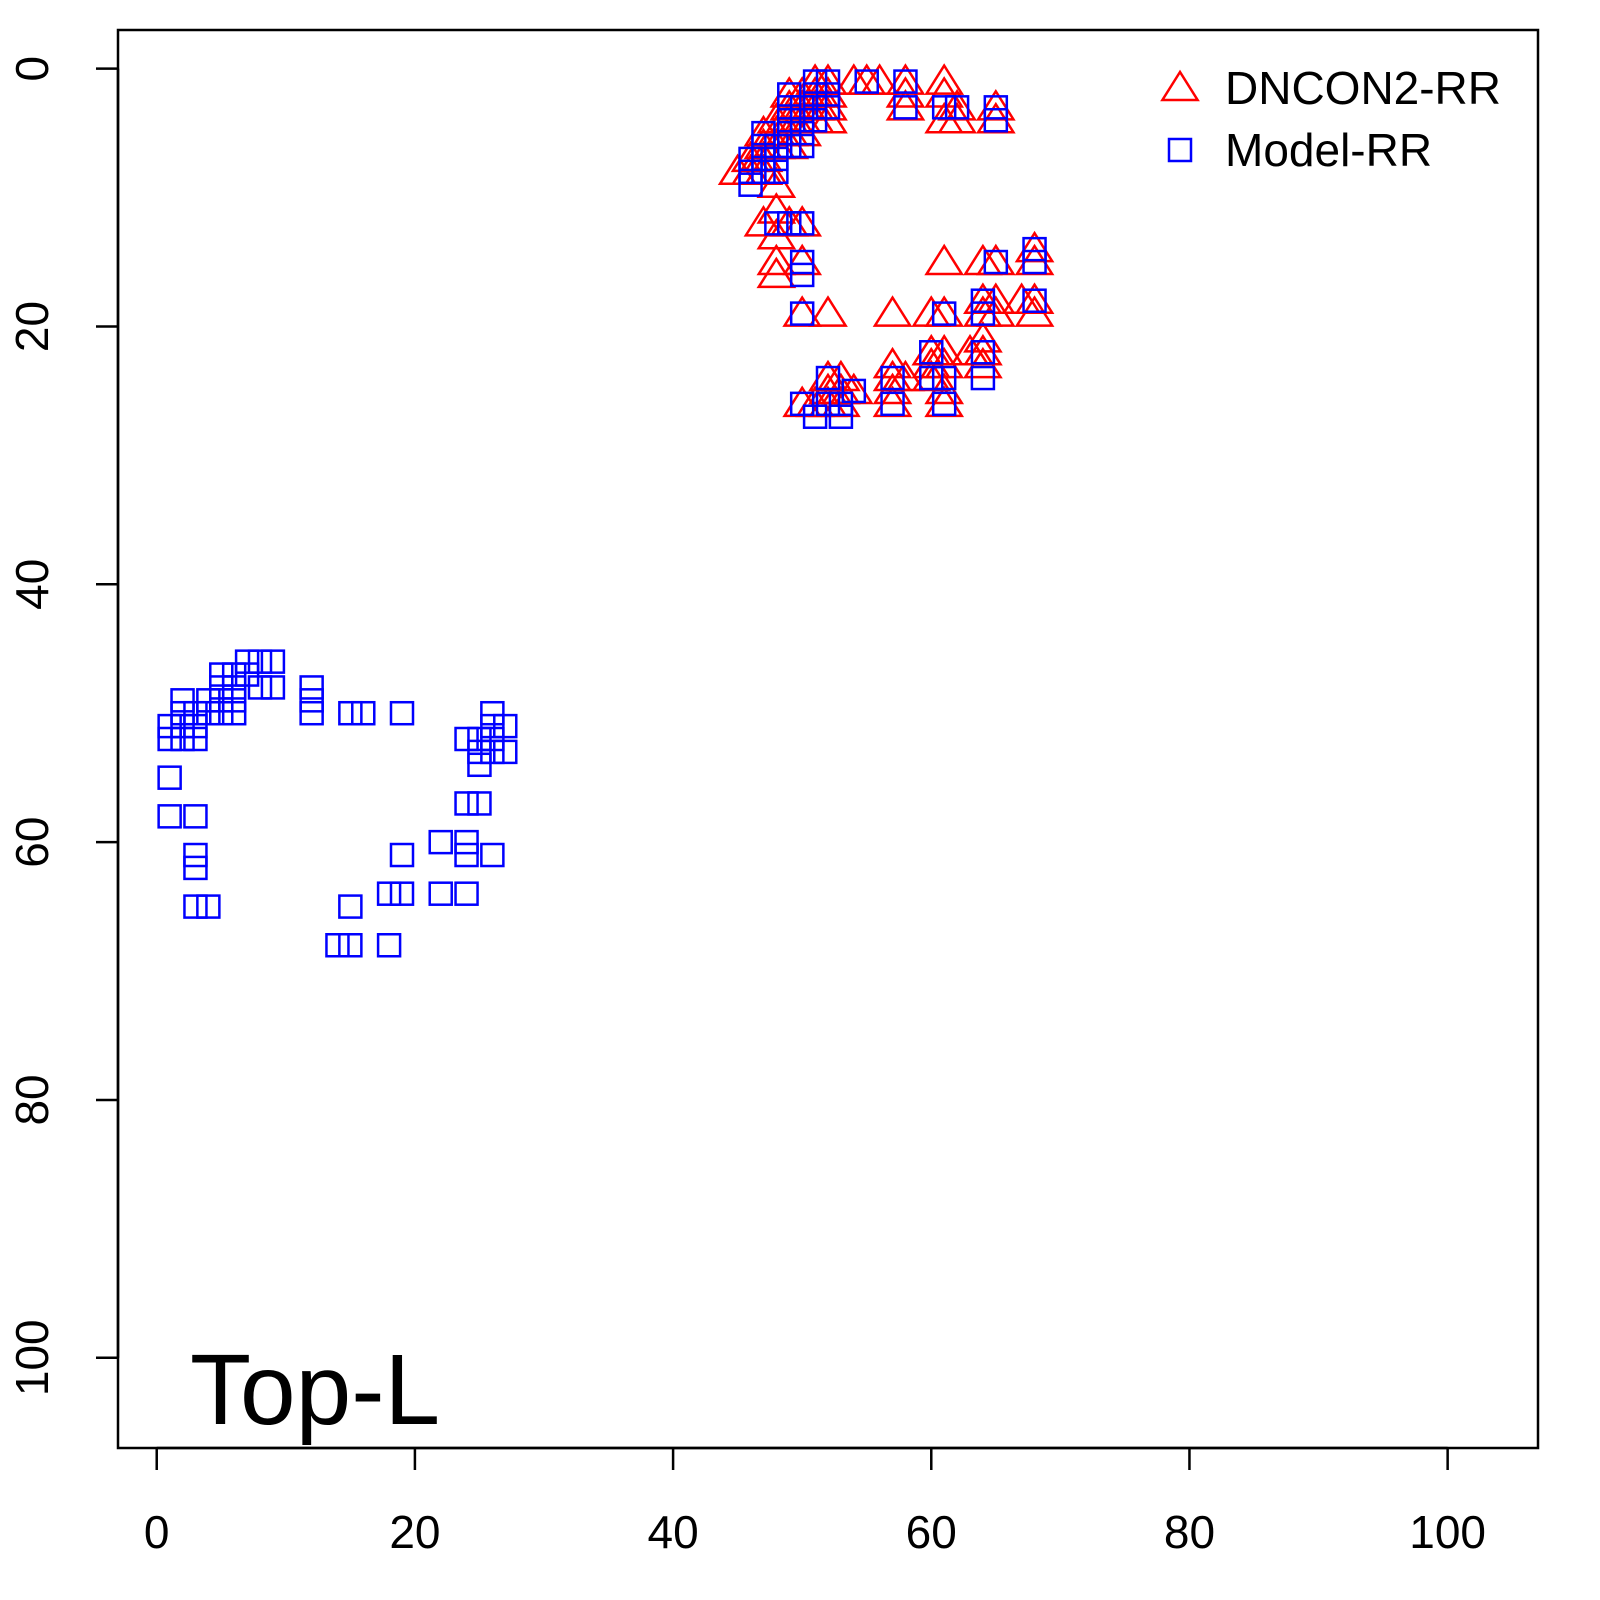 This screenshot has width=1600, height=1600. What do you see at coordinates (32, 1099) in the screenshot?
I see `y-tick-label: 80` at bounding box center [32, 1099].